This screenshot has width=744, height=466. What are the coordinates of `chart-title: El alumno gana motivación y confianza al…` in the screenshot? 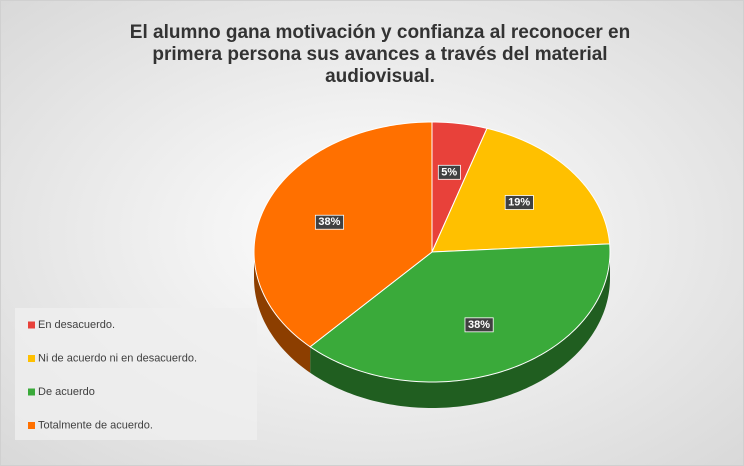 It's located at (380, 54).